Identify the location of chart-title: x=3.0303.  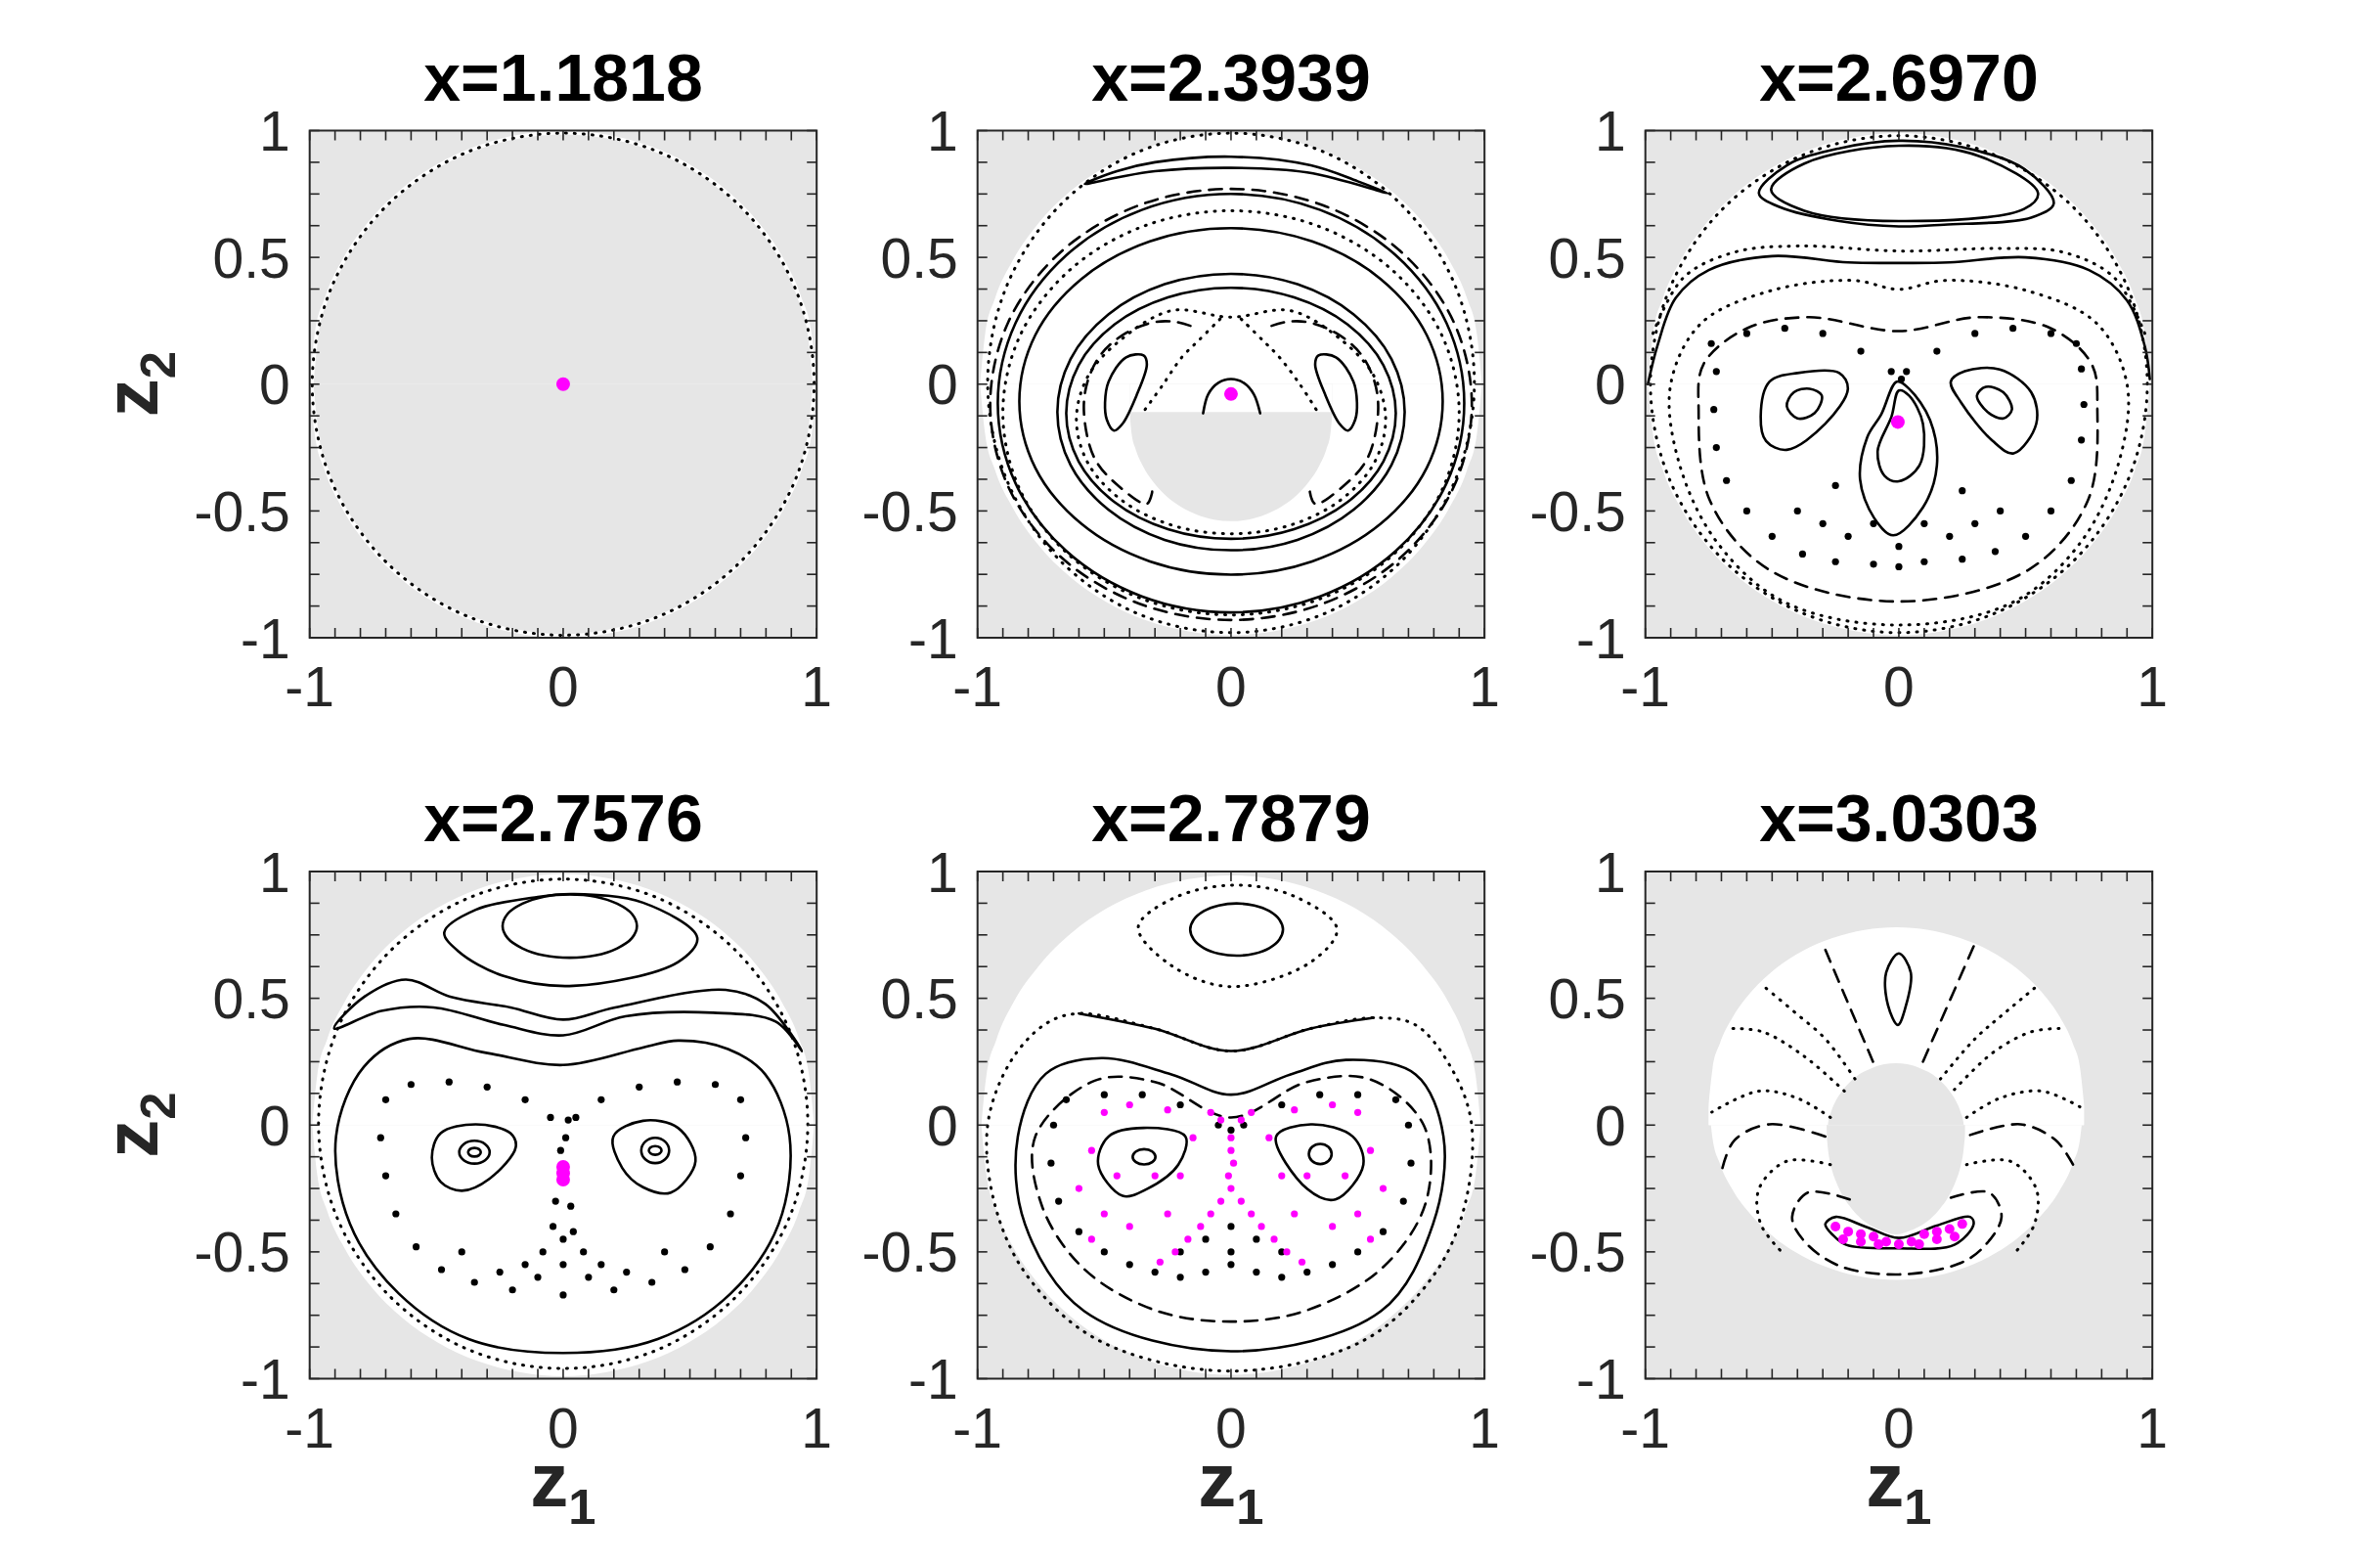
(1899, 818).